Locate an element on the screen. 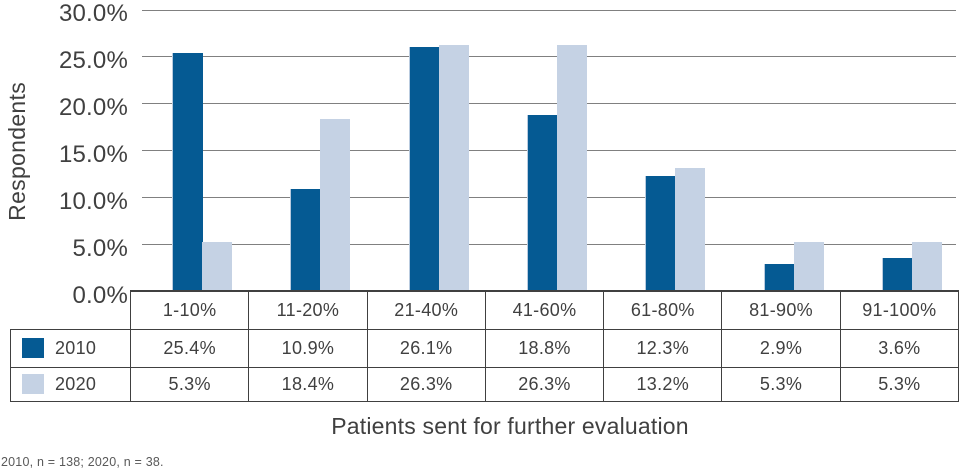  table-row-2020: 2020 5.3% 18.4% 26.3% 26.3% 13.2% 5.3% 5.3% is located at coordinates (484, 384).